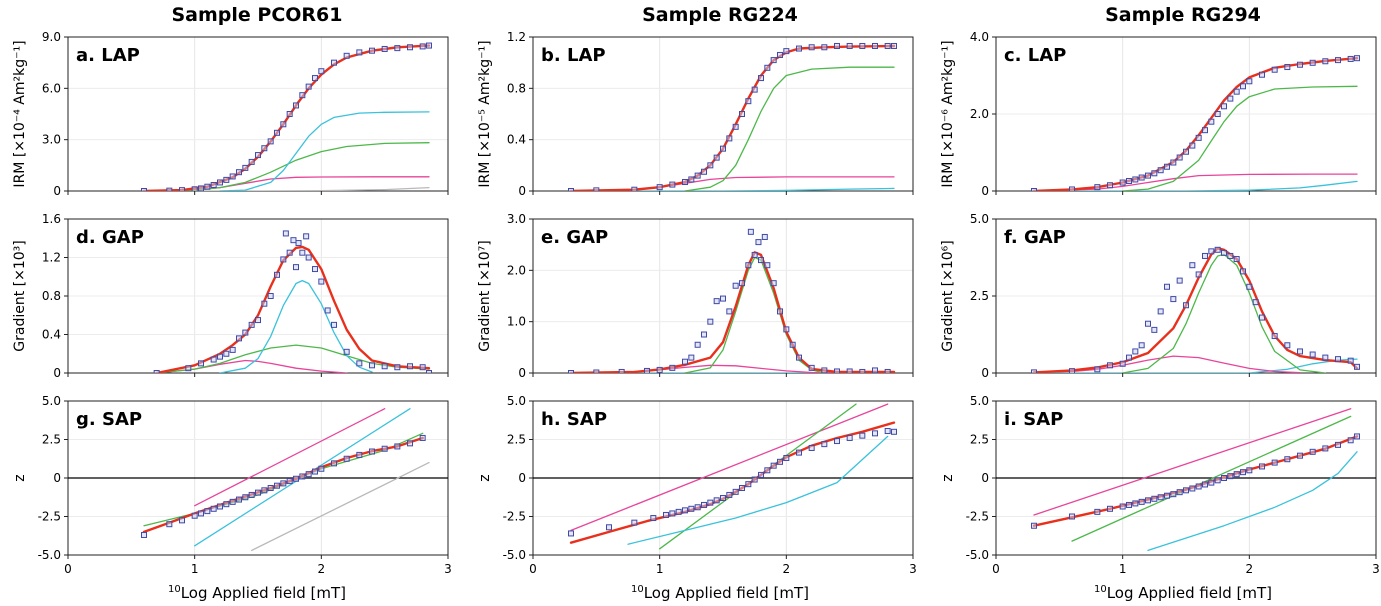 The width and height of the screenshot is (1381, 606). Describe the element at coordinates (108, 55) in the screenshot. I see `panel-label: a. LAP` at that location.